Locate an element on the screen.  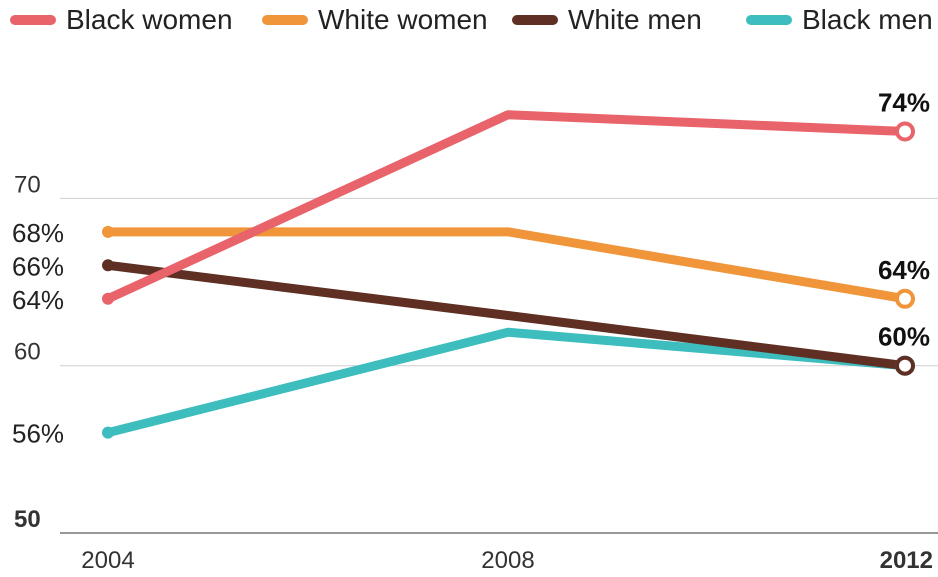
legend-swatch-black-men is located at coordinates (769, 20).